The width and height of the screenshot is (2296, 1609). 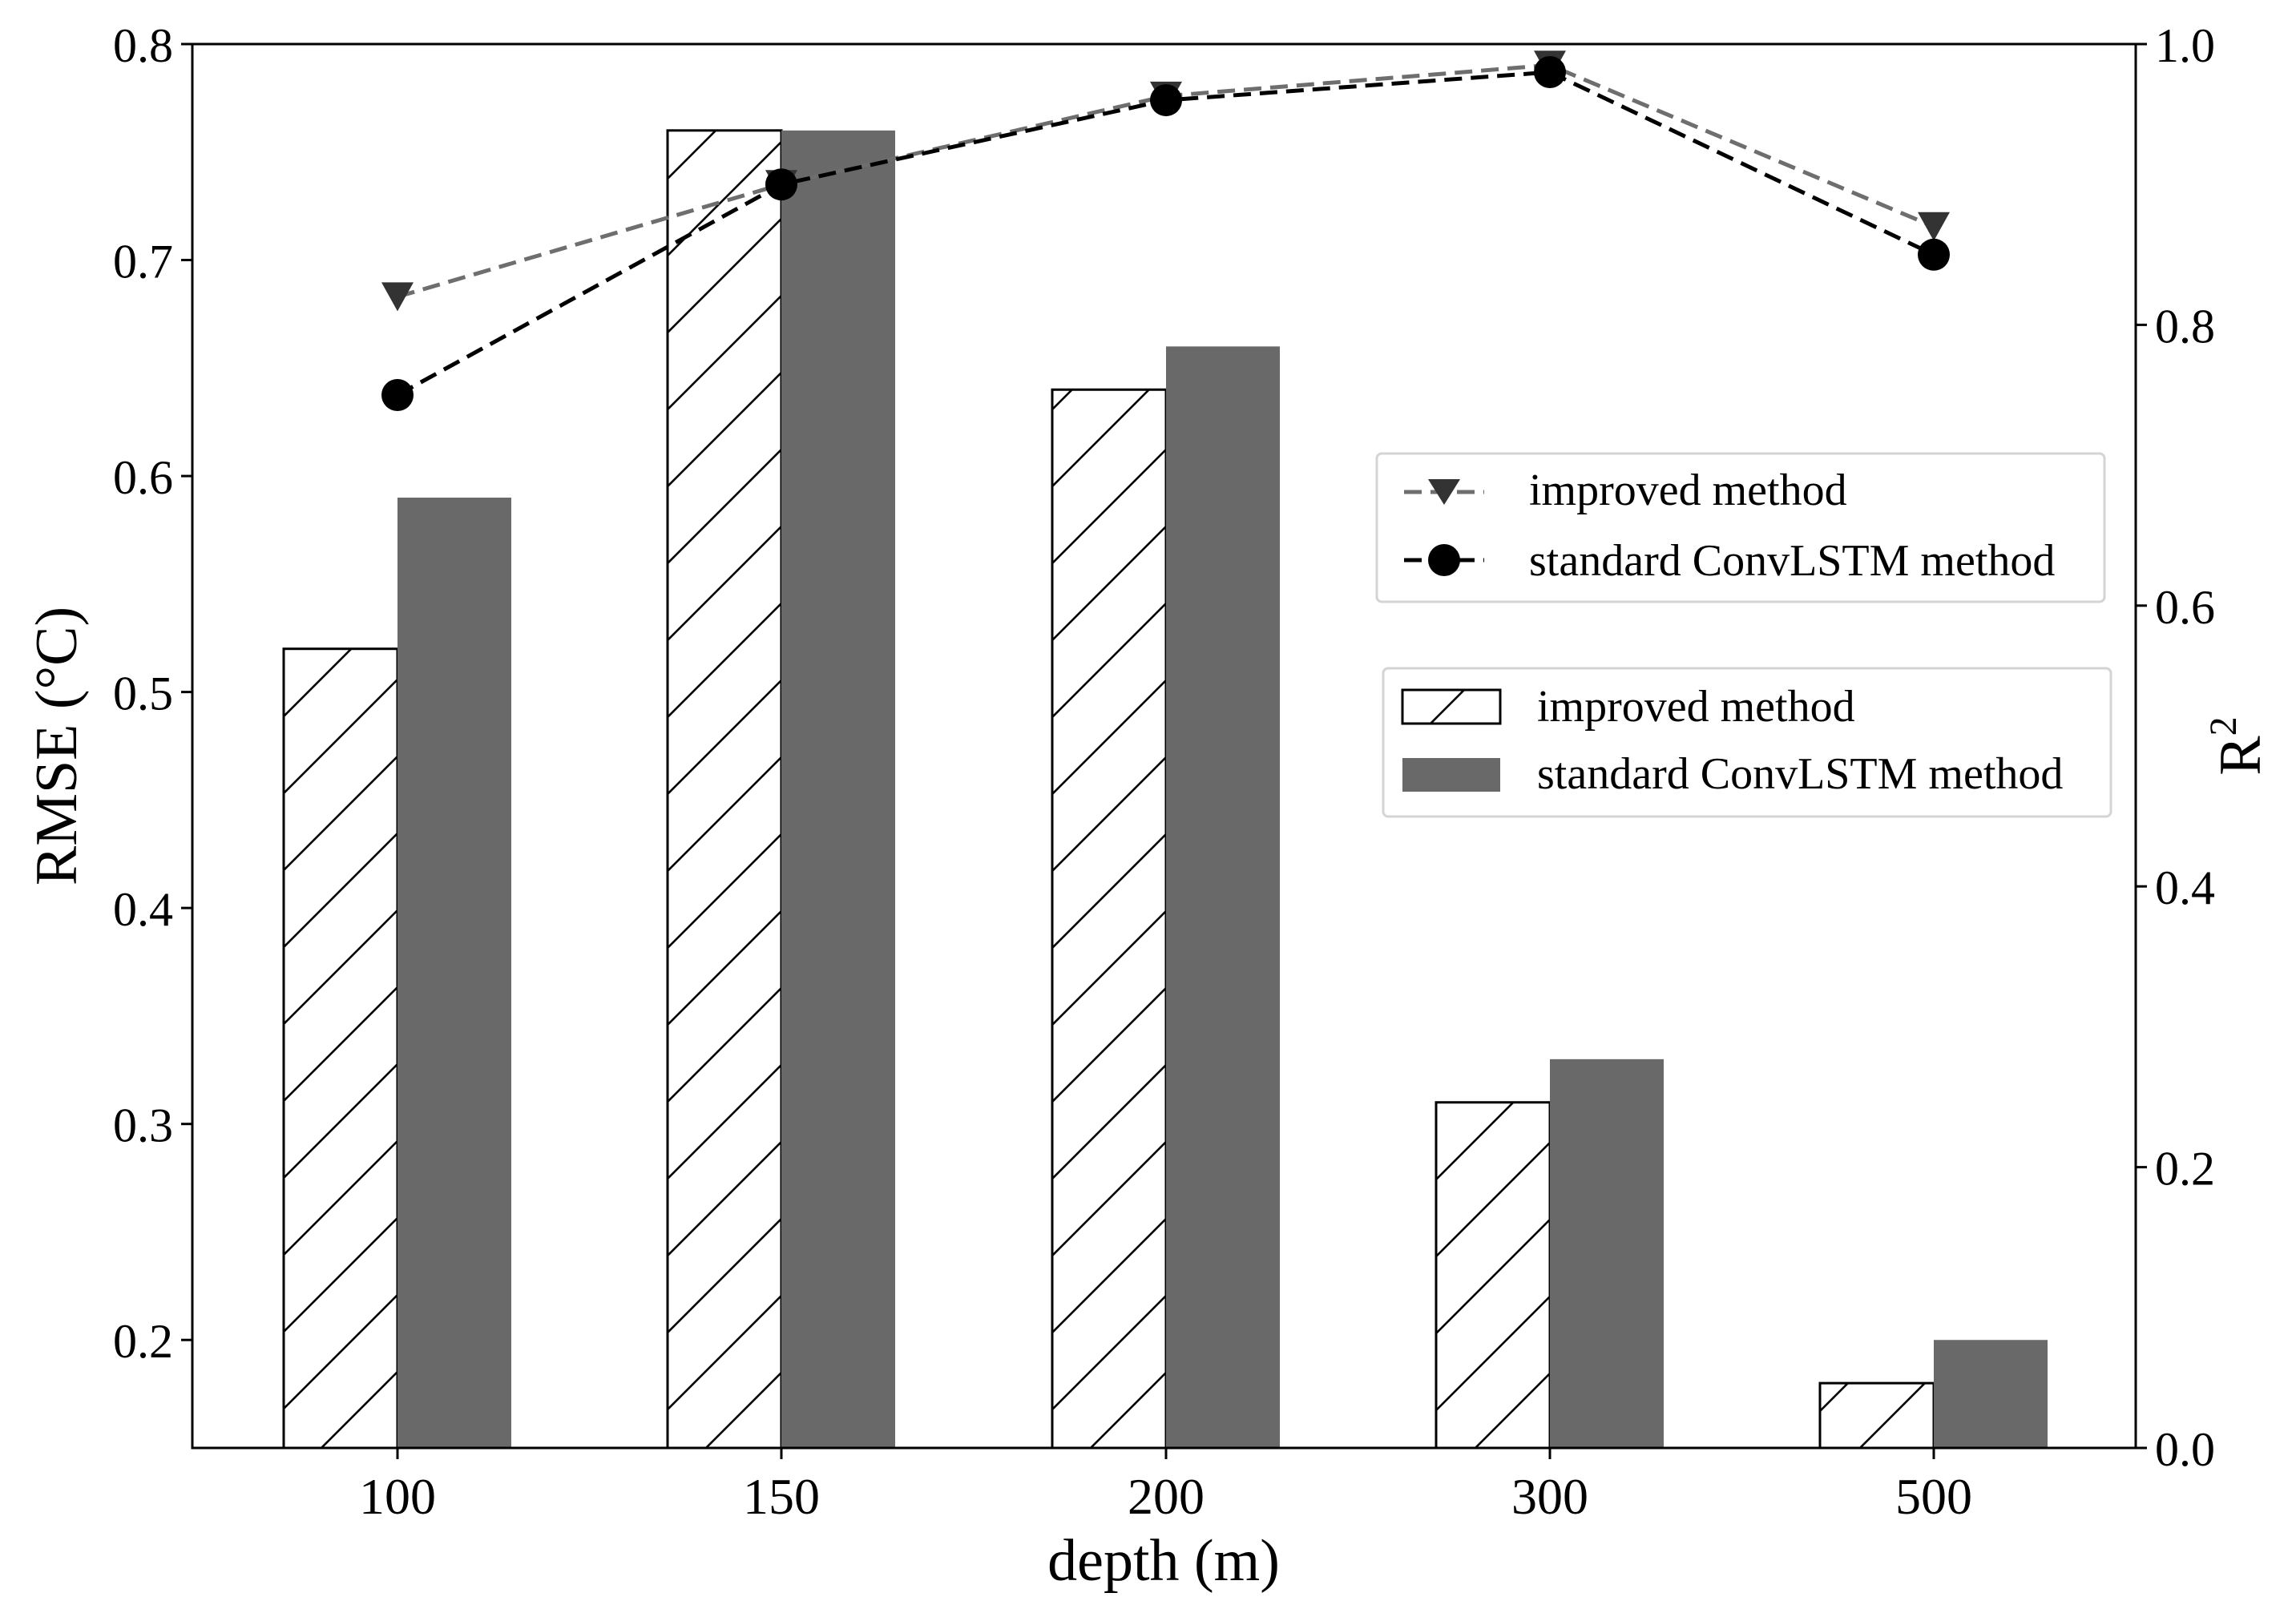 What do you see at coordinates (2223, 726) in the screenshot?
I see `right-axis-label-sup: 2` at bounding box center [2223, 726].